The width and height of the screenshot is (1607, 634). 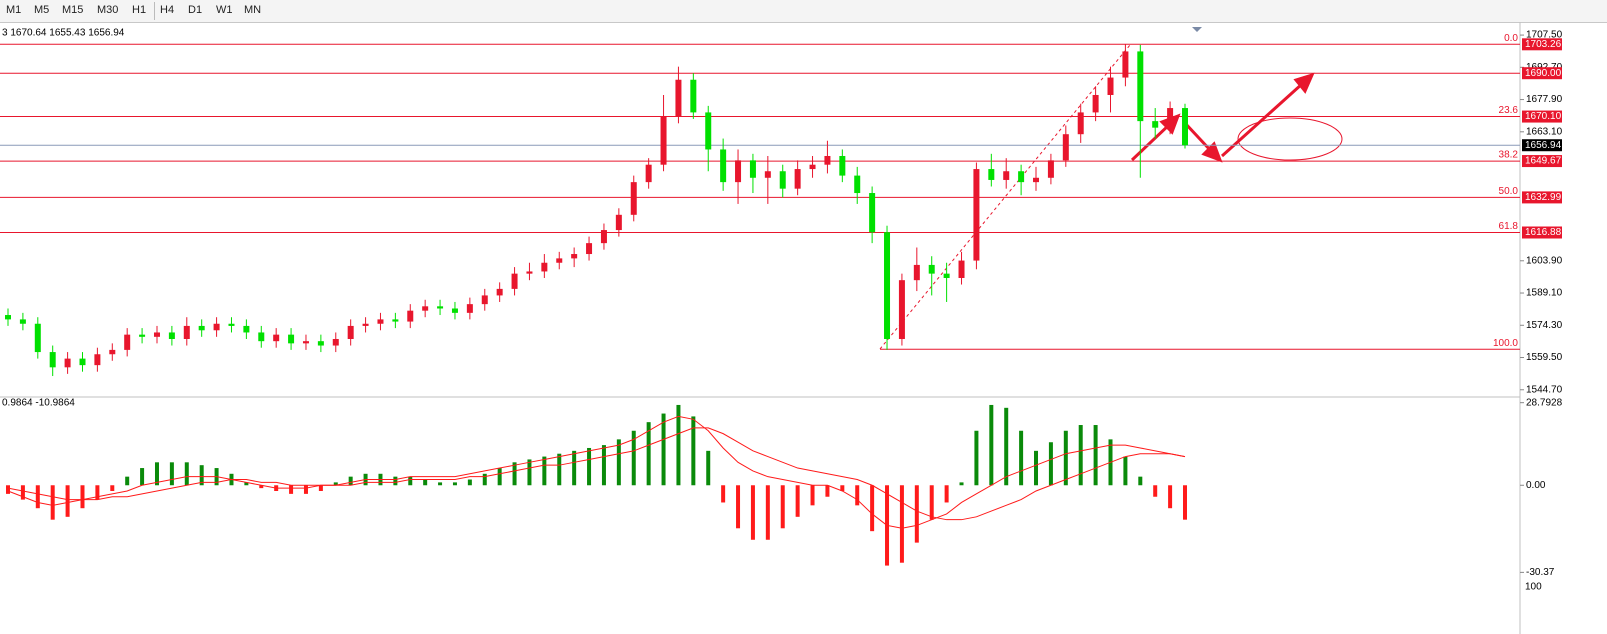 I want to click on fib-level-label: 61.8, so click(x=1509, y=226).